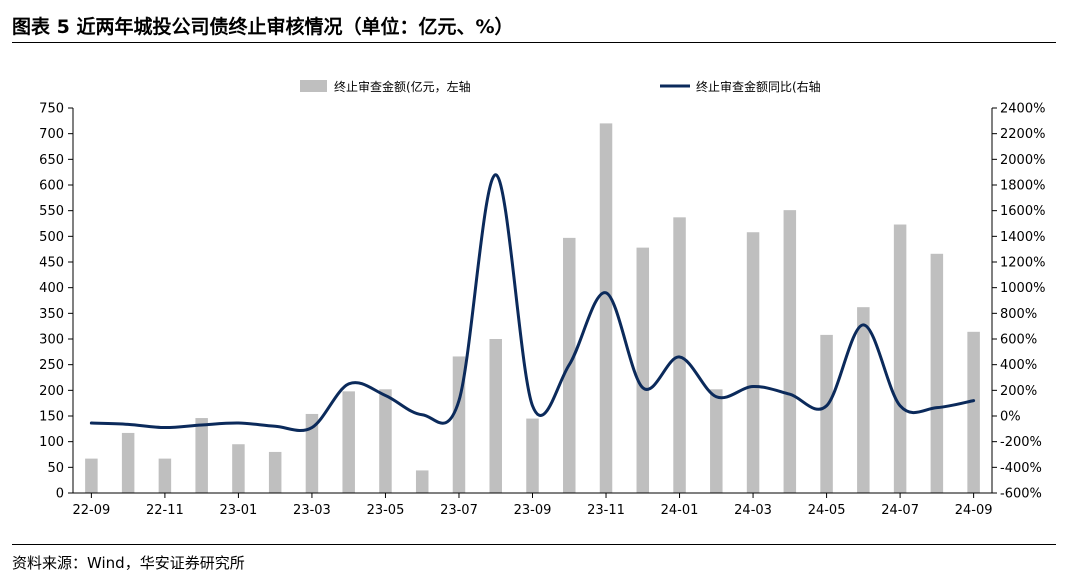 This screenshot has height=583, width=1080. What do you see at coordinates (60, 494) in the screenshot?
I see `left-tick-label: 0` at bounding box center [60, 494].